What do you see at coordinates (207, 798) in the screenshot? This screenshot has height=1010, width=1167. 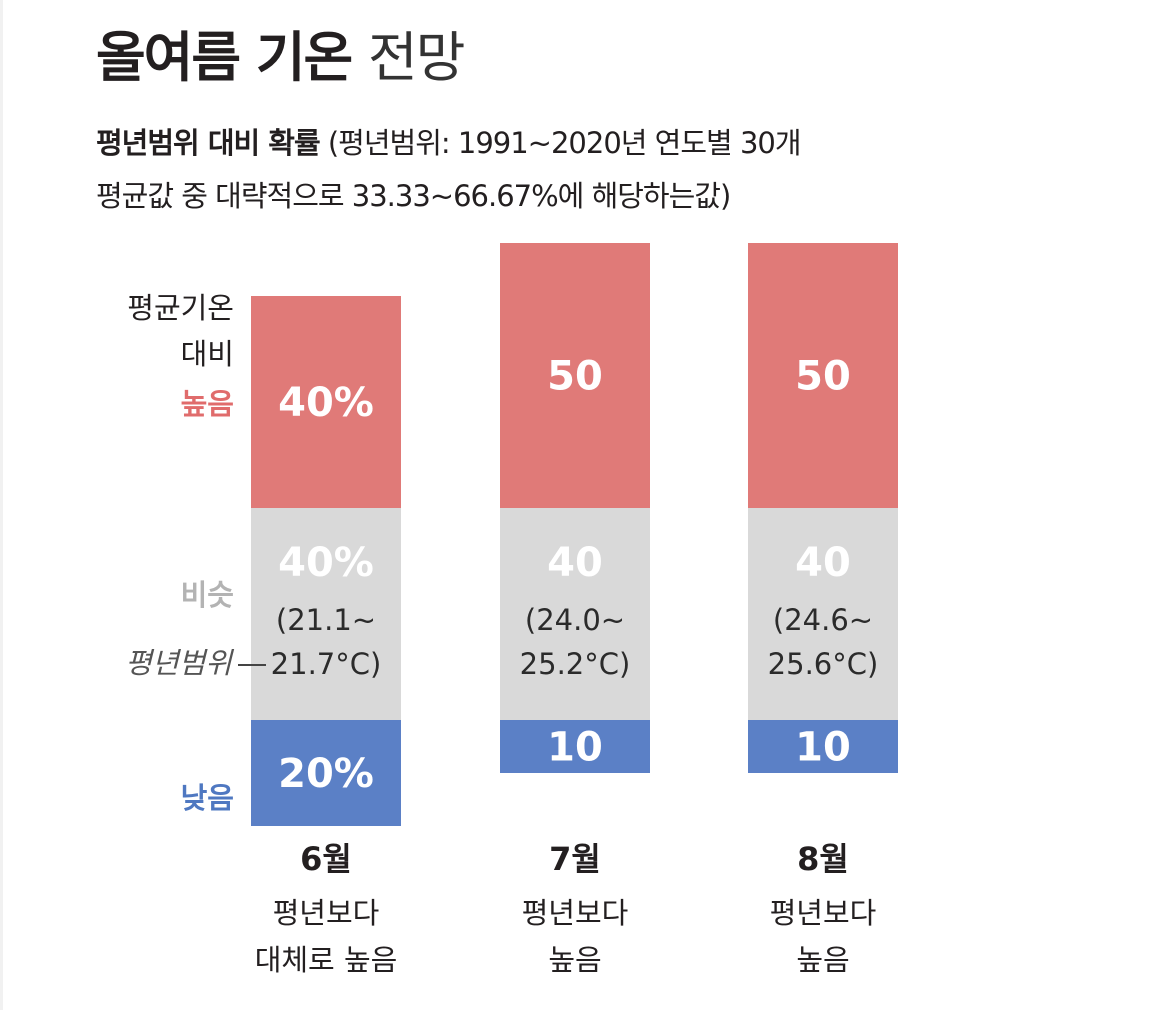 I see `row-label-low: 낮음` at bounding box center [207, 798].